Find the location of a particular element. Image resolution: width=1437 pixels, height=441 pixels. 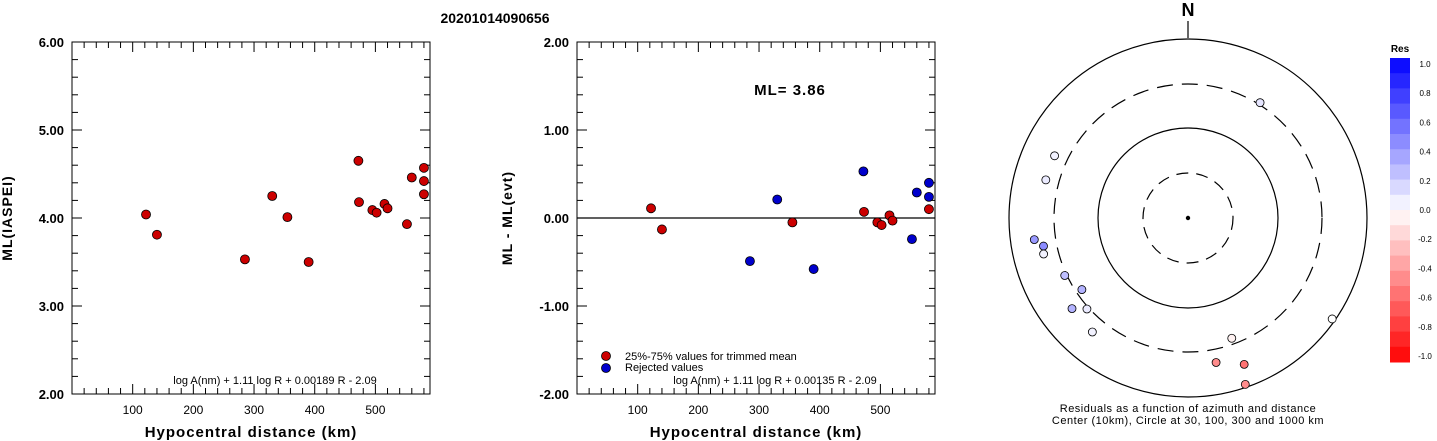

left-x-tick-labels: 100 200 300 400 500 is located at coordinates (254, 410).